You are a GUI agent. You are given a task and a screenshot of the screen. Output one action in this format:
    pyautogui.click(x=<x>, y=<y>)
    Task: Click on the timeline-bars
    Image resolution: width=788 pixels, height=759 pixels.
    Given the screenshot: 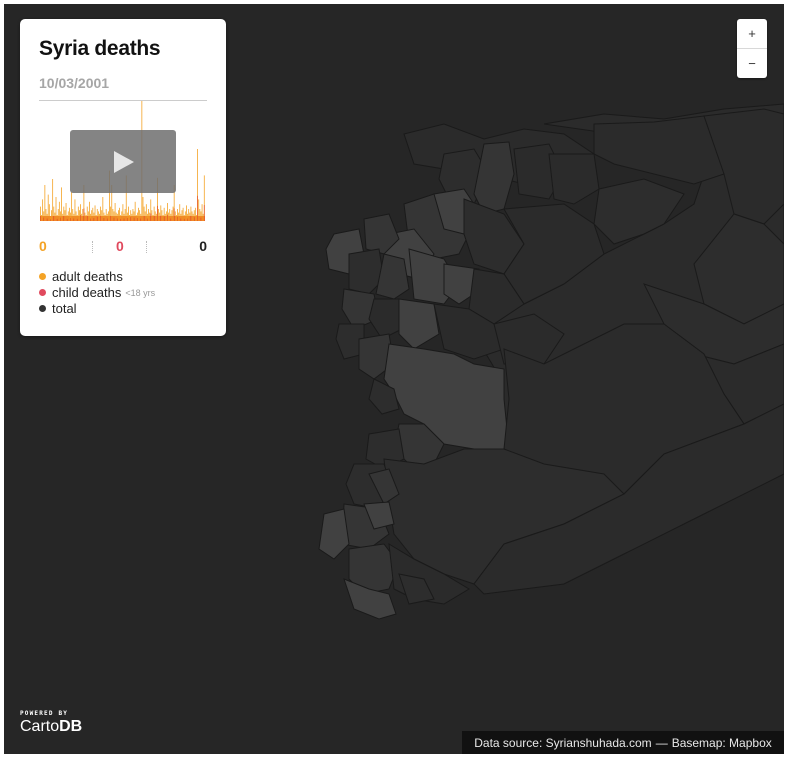 What is the action you would take?
    pyautogui.click(x=123, y=162)
    